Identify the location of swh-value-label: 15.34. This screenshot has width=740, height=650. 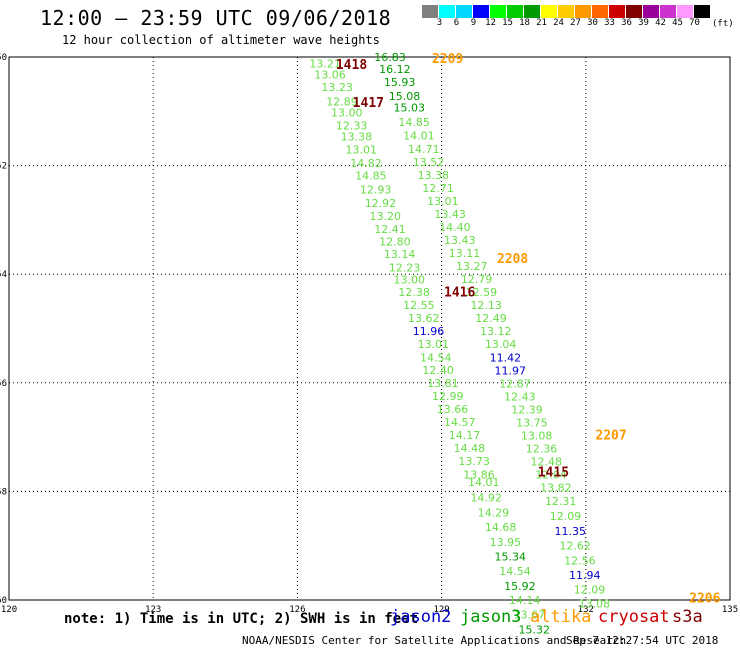
(510, 557).